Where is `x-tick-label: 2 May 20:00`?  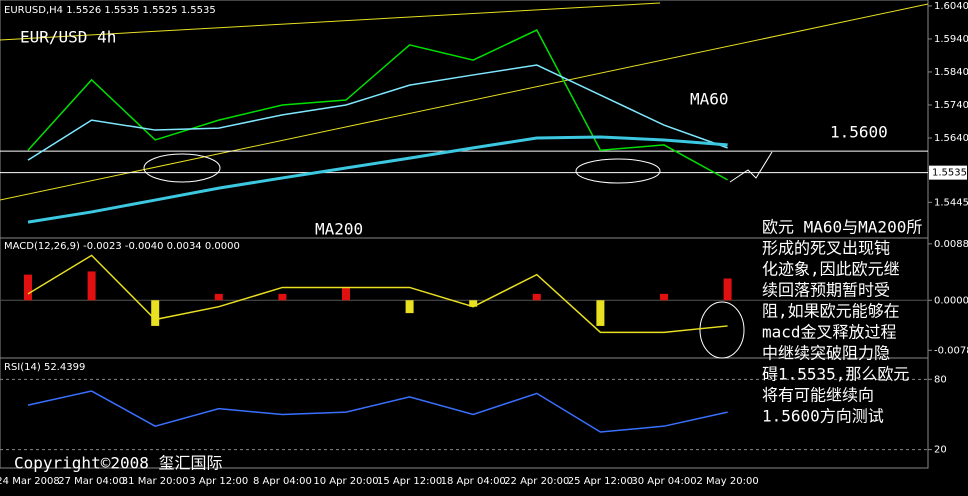
x-tick-label: 2 May 20:00 is located at coordinates (727, 481).